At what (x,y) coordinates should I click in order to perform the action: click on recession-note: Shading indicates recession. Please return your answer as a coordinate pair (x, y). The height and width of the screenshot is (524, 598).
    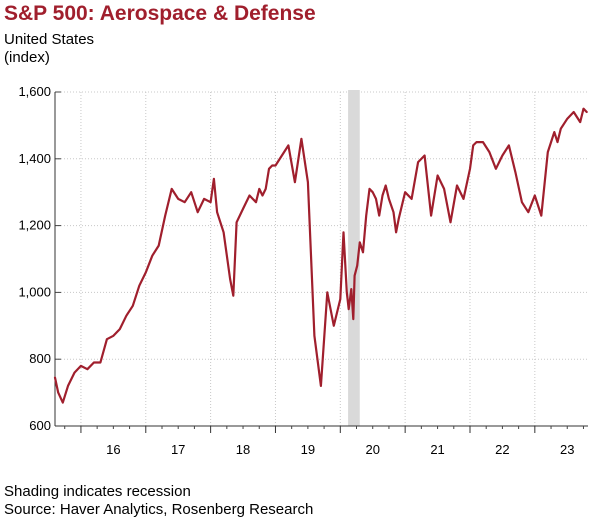
    Looking at the image, I should click on (97, 491).